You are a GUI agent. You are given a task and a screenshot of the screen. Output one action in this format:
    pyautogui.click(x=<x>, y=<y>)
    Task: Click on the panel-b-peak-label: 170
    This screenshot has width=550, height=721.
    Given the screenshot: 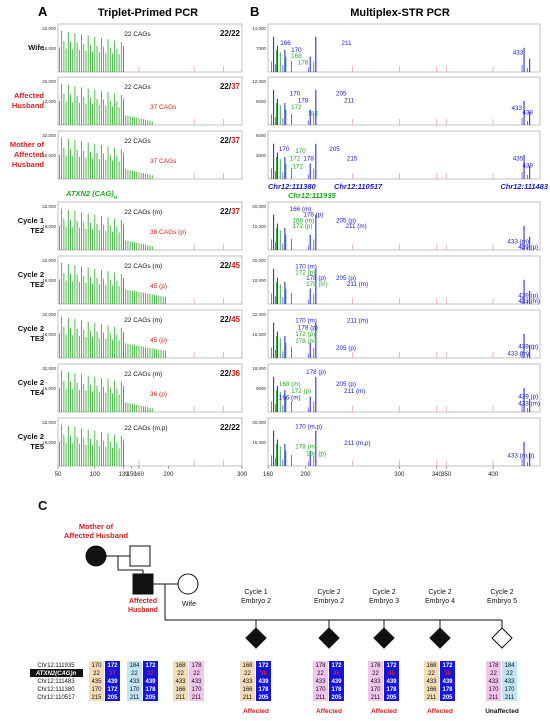 What is the action you would take?
    pyautogui.click(x=284, y=149)
    